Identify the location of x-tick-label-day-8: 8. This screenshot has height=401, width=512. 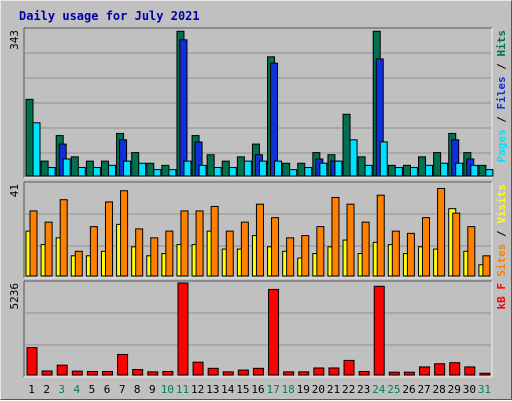
(137, 389).